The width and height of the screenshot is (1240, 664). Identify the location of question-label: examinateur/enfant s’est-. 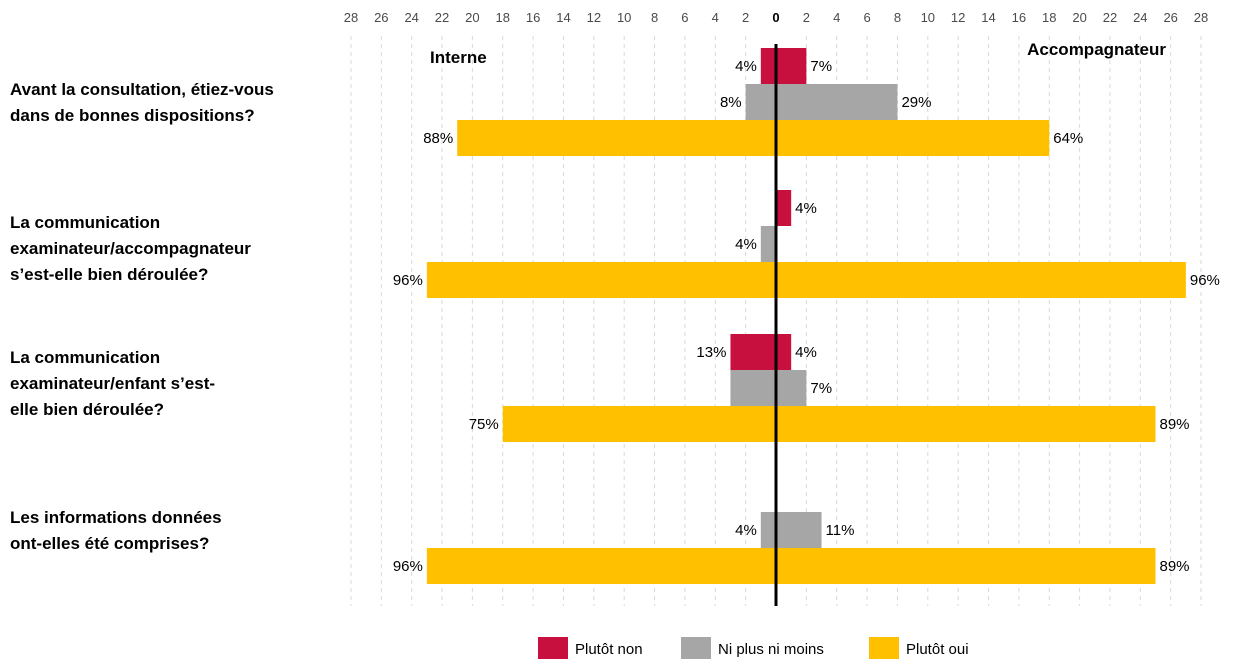
(112, 383).